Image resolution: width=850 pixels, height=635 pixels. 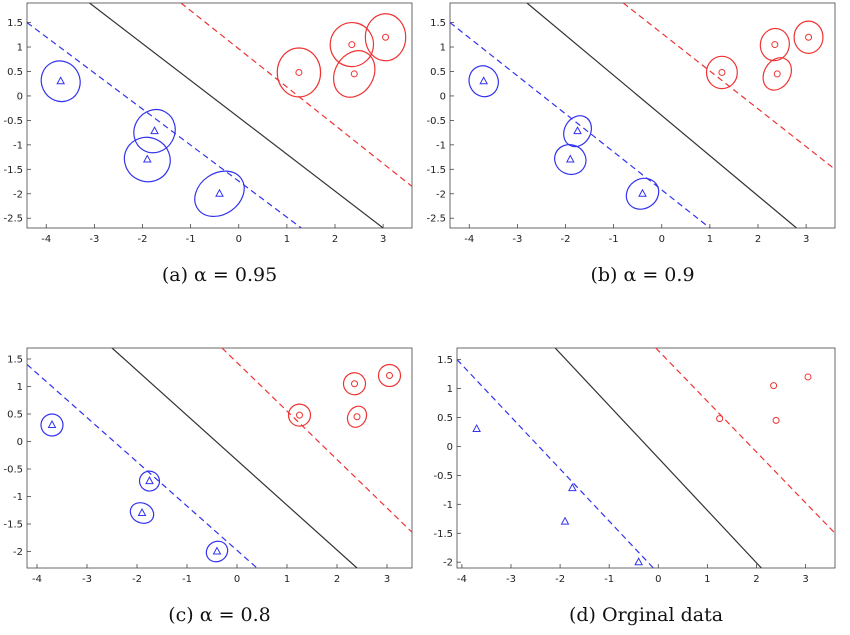 I want to click on caption: (c) α = 0.8, so click(x=219, y=615).